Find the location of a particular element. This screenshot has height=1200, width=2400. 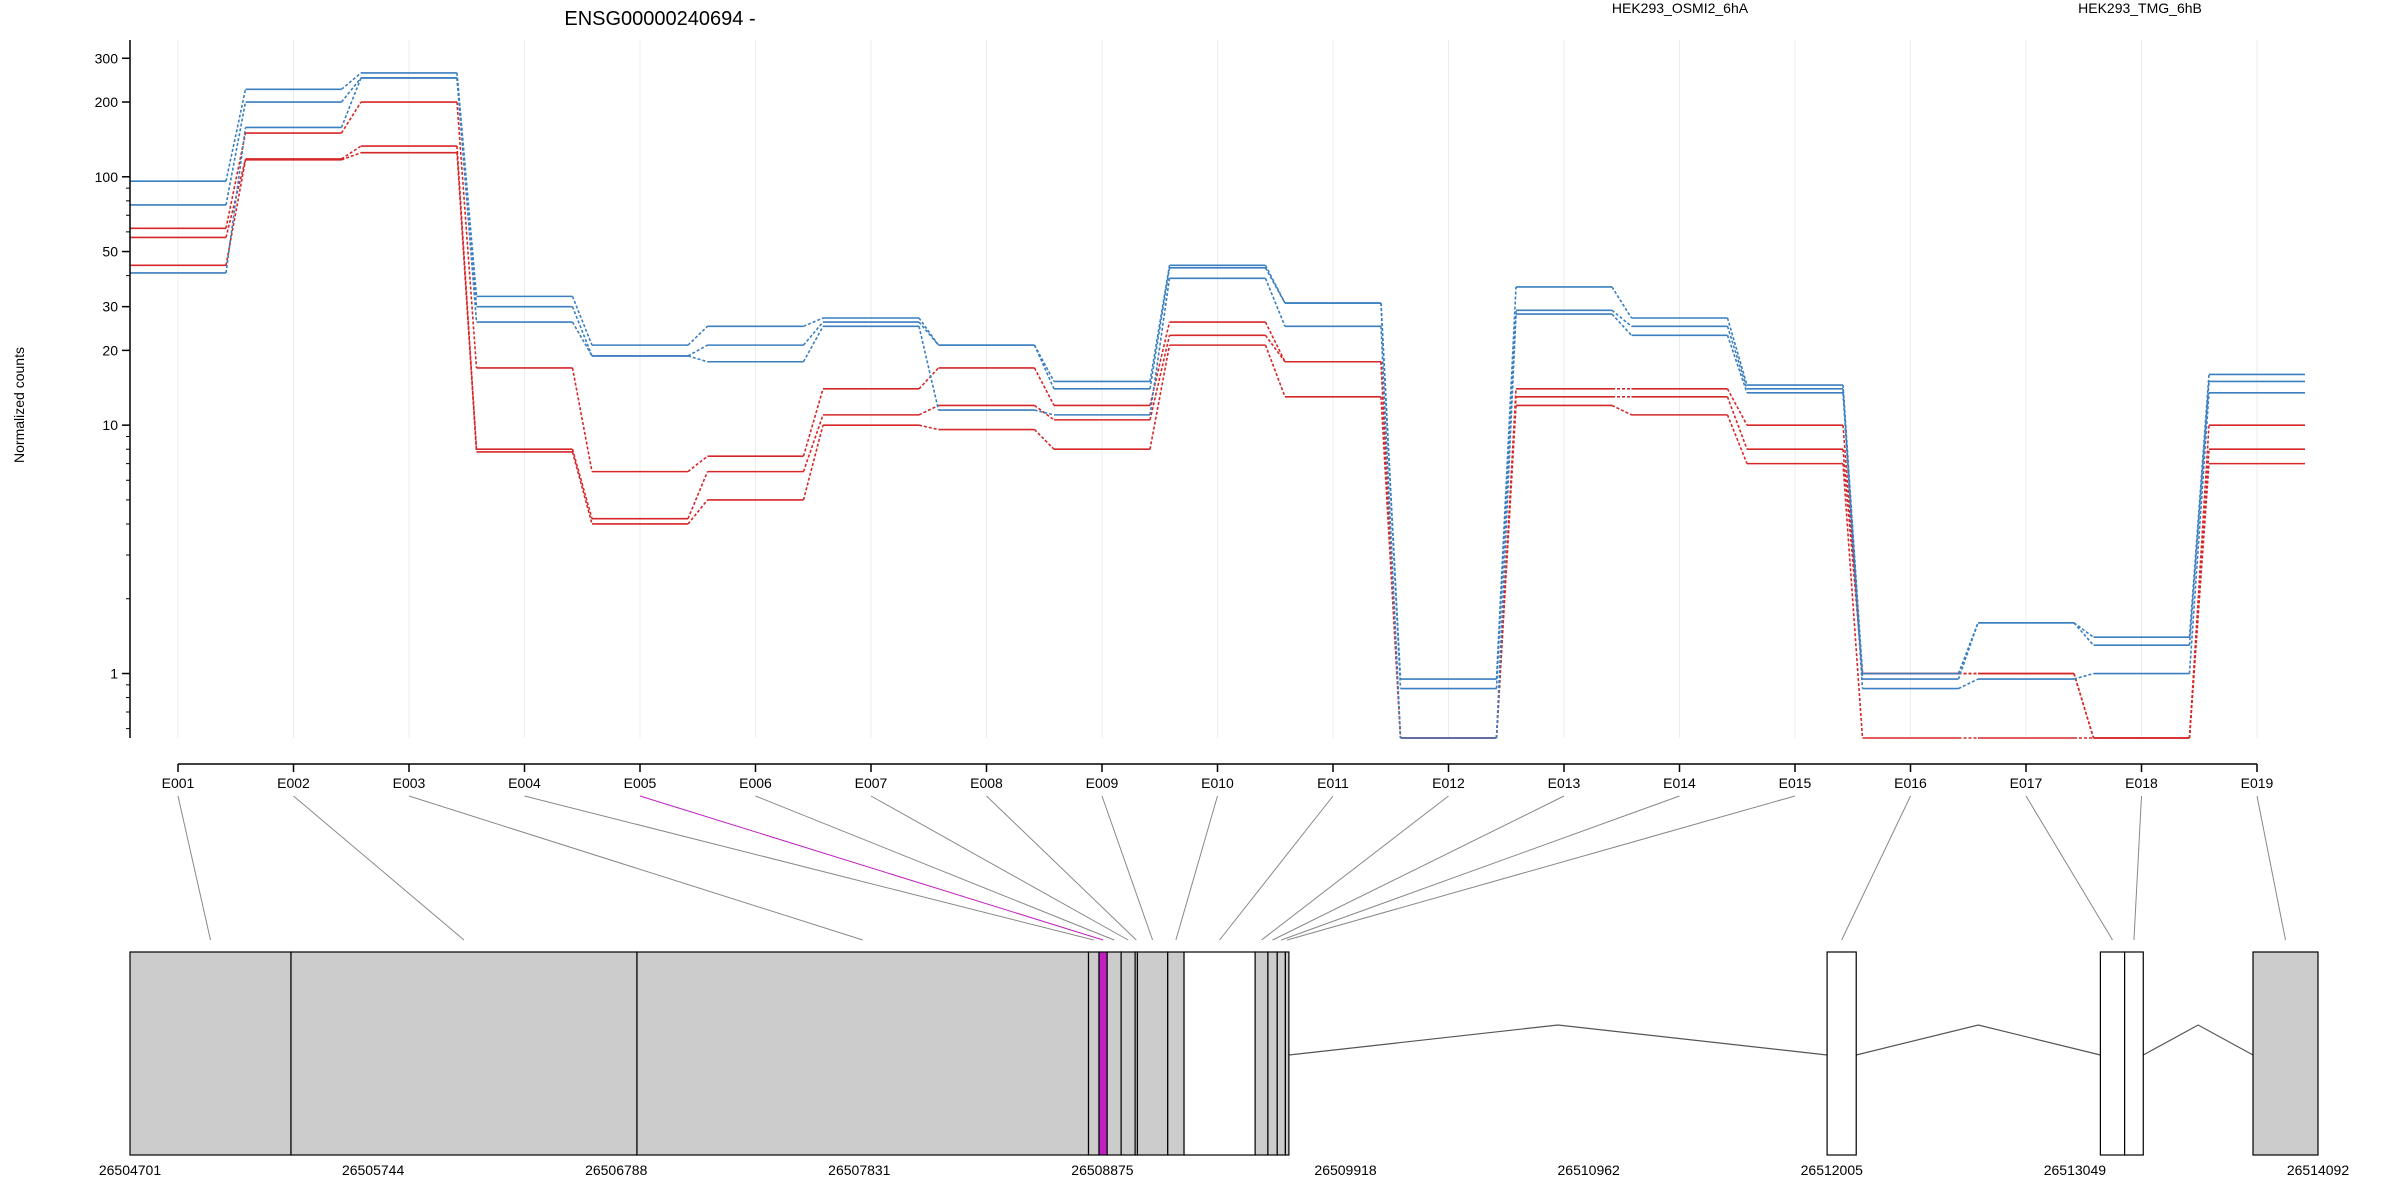

x-tick-label-E011: E011 is located at coordinates (1333, 783).